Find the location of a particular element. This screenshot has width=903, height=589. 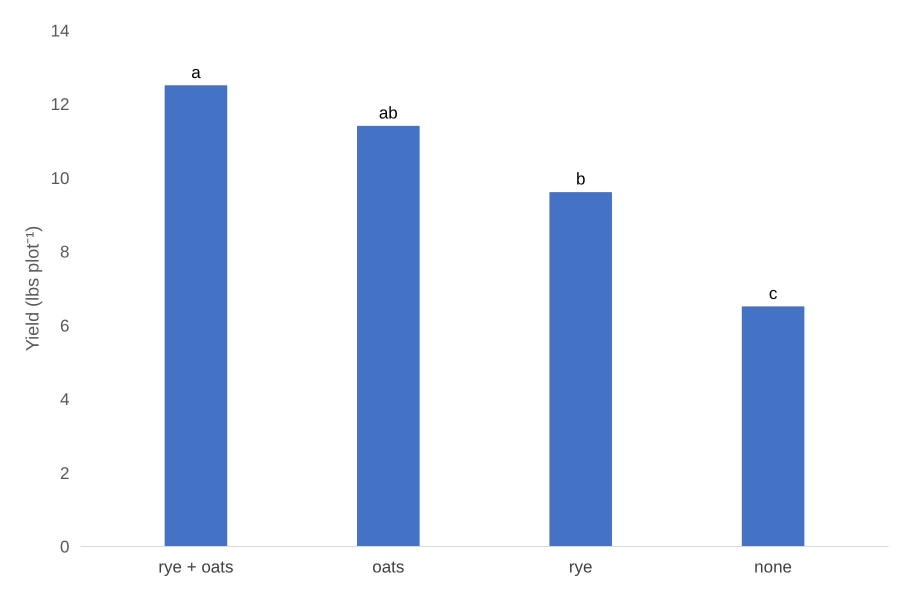

x-tick-label: rye + oats is located at coordinates (196, 567).